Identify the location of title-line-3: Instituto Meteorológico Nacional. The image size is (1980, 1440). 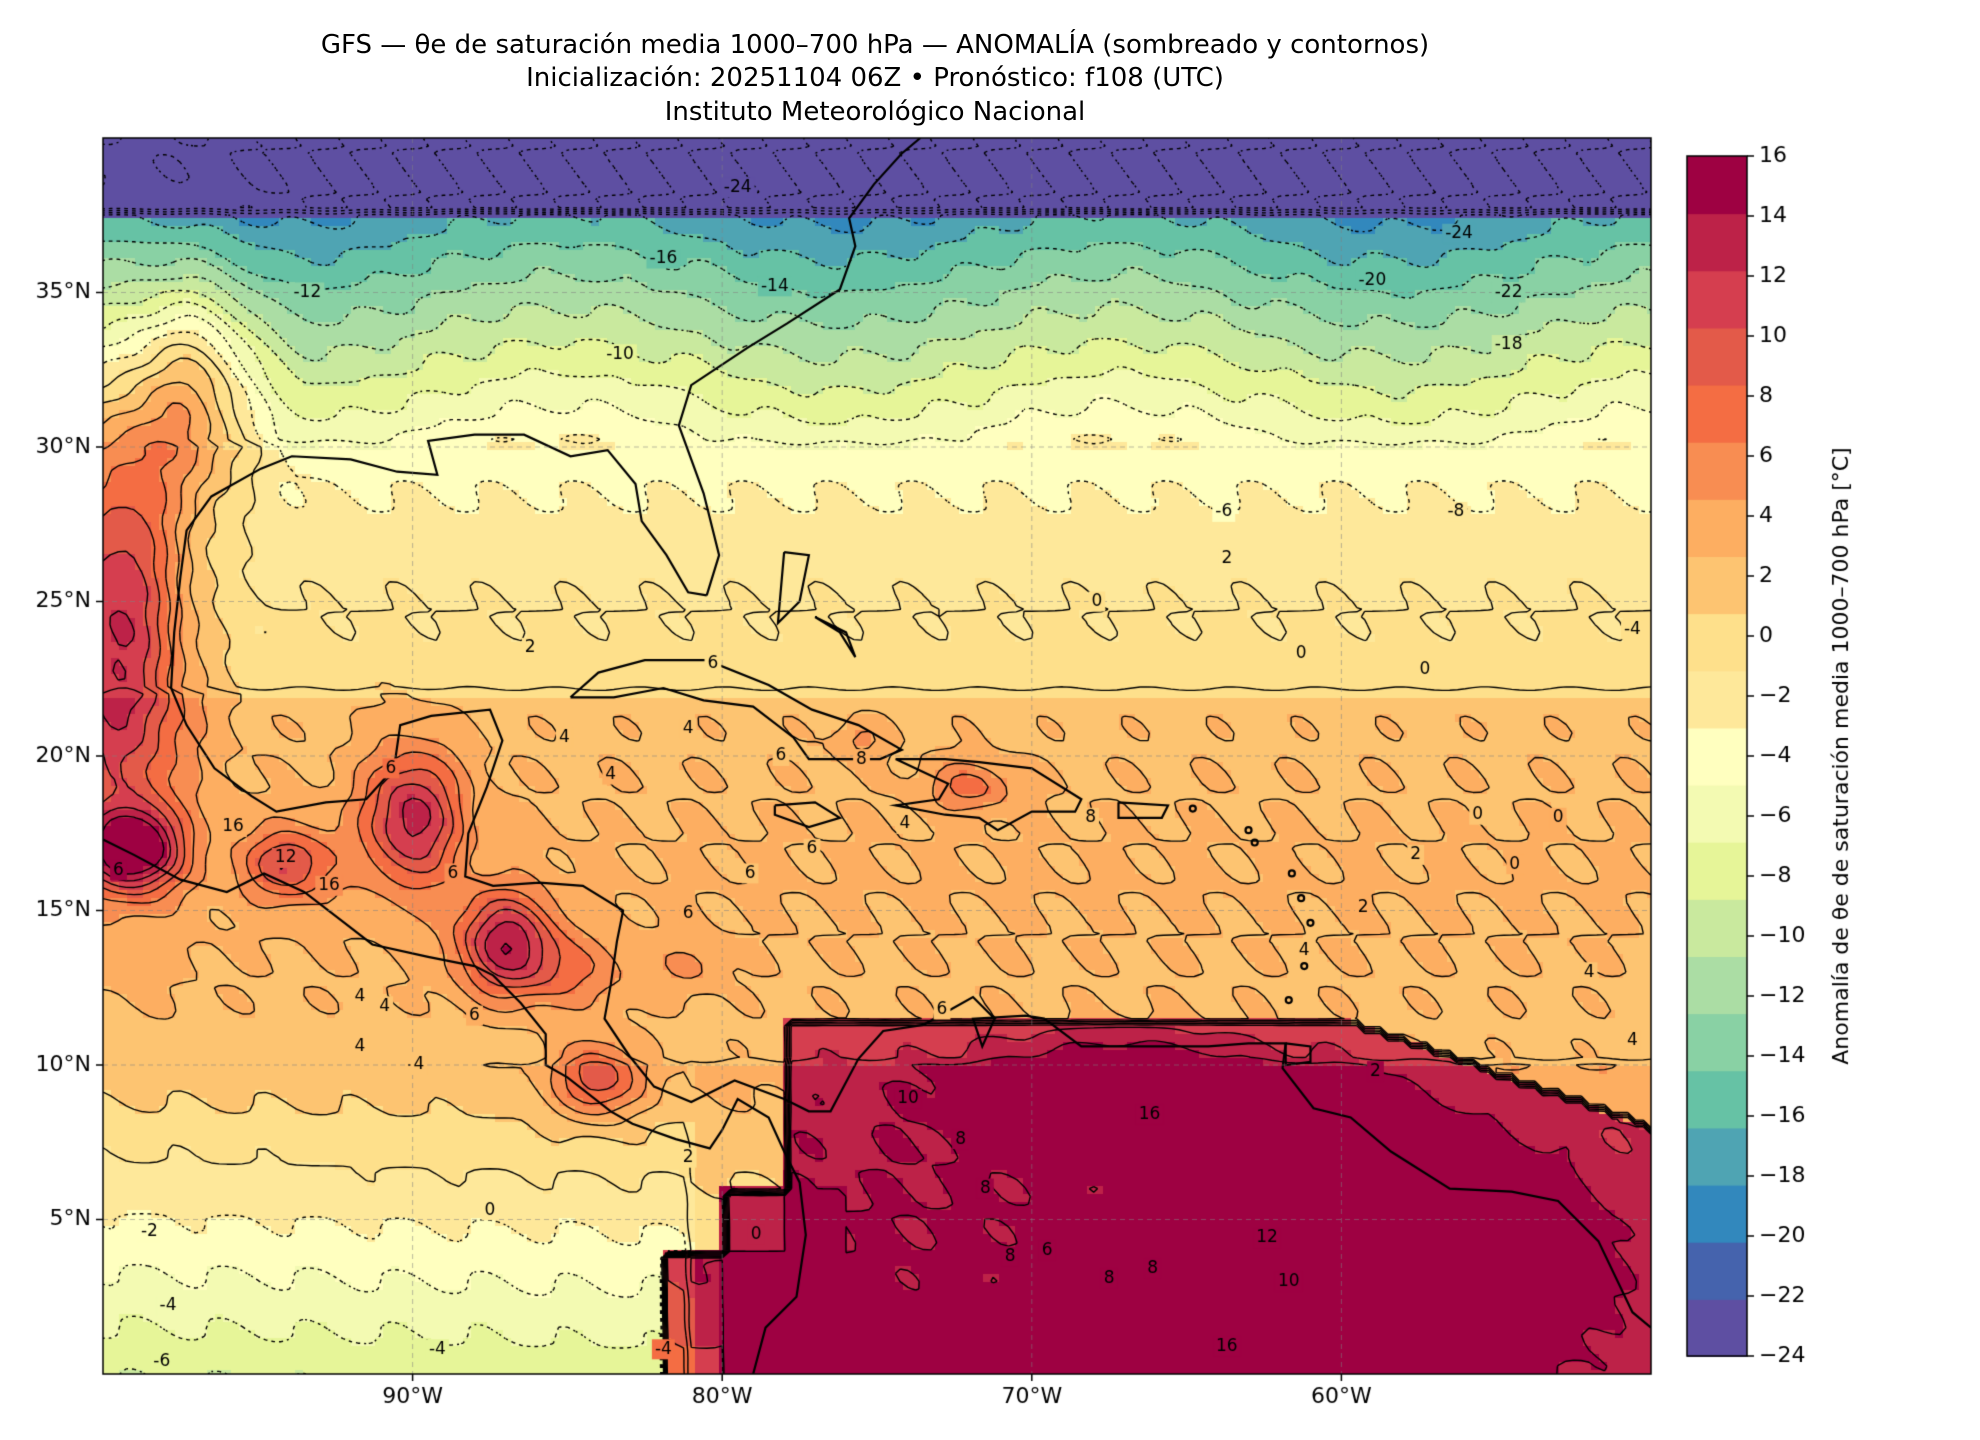
(875, 112).